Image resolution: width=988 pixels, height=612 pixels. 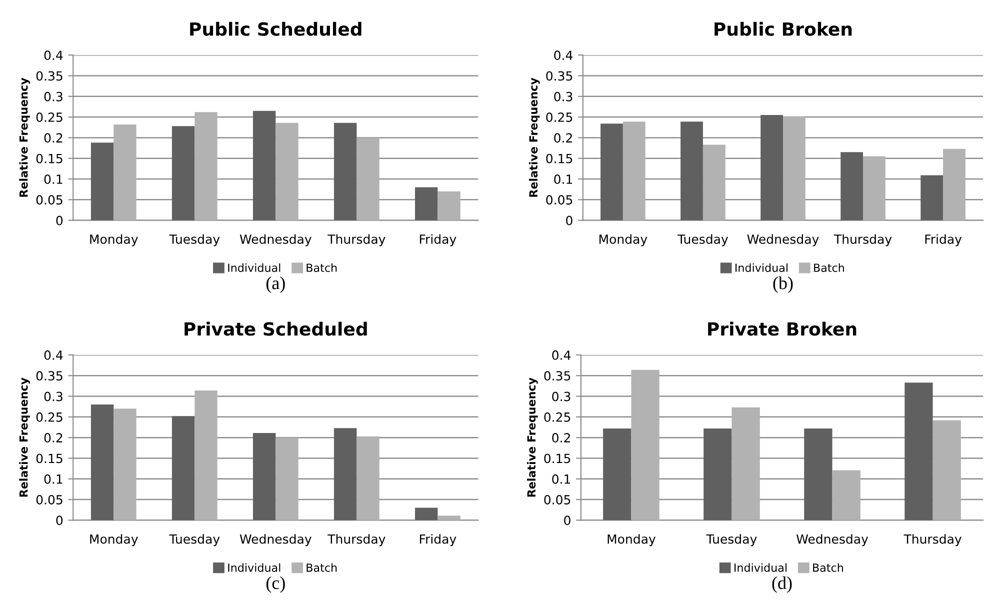 I want to click on text: (b), so click(x=783, y=284).